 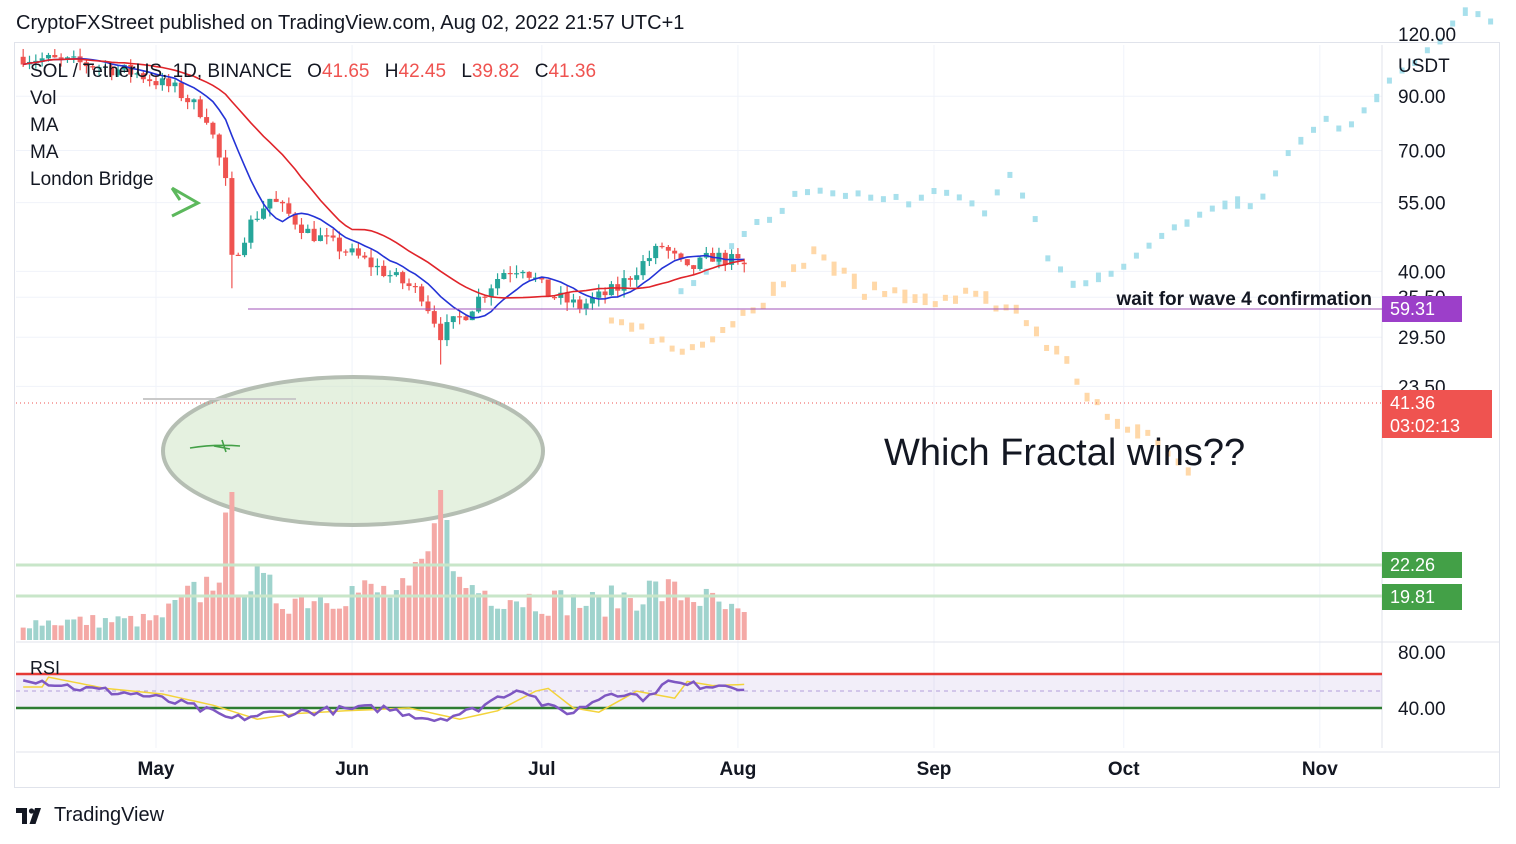 What do you see at coordinates (90, 815) in the screenshot?
I see `tradingview-brand: TradingView` at bounding box center [90, 815].